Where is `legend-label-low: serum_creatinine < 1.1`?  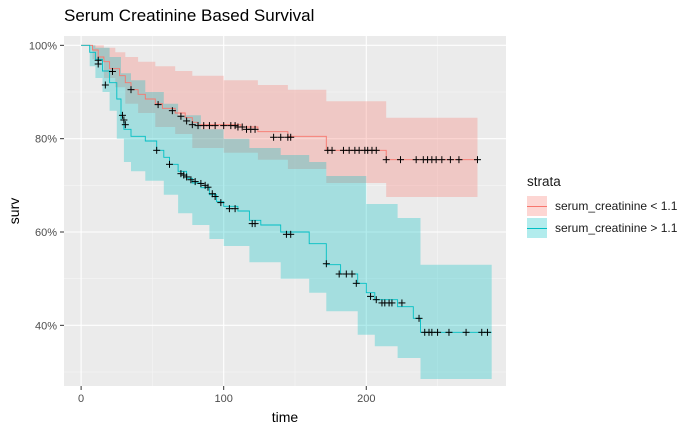
legend-label-low: serum_creatinine < 1.1 is located at coordinates (616, 206).